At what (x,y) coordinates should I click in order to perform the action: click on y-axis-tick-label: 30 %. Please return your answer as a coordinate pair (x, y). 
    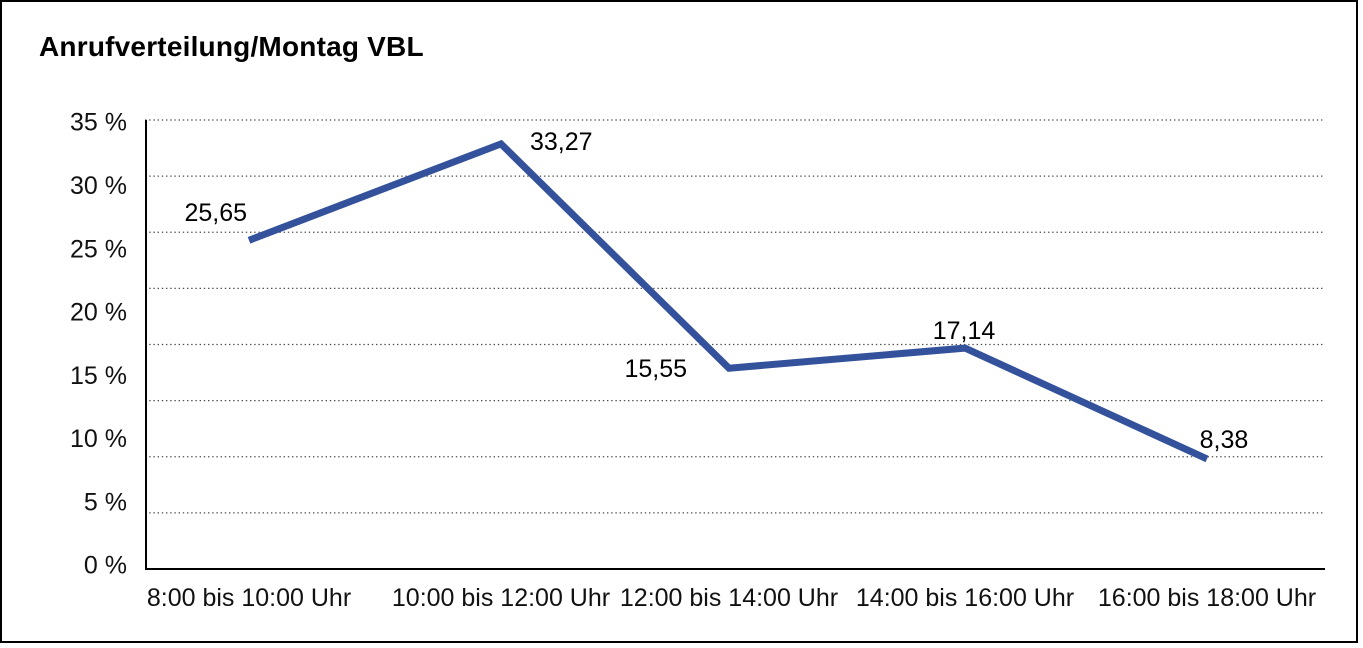
    Looking at the image, I should click on (98, 186).